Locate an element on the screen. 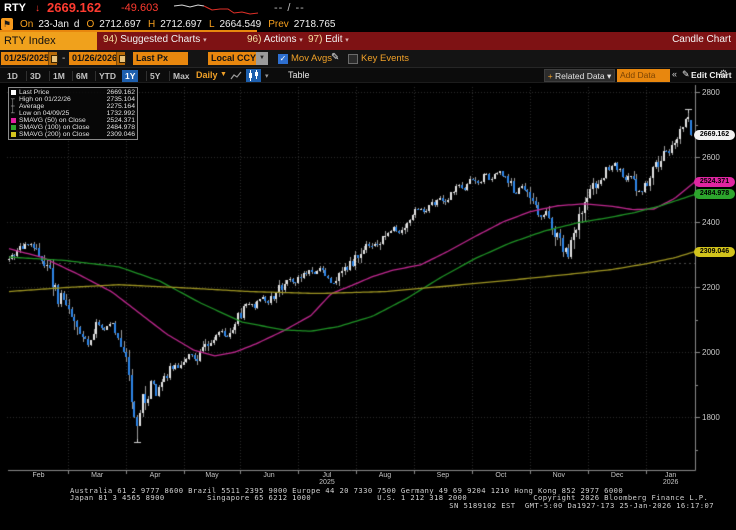 This screenshot has width=736, height=530. currency-select: Local CCY is located at coordinates (232, 58).